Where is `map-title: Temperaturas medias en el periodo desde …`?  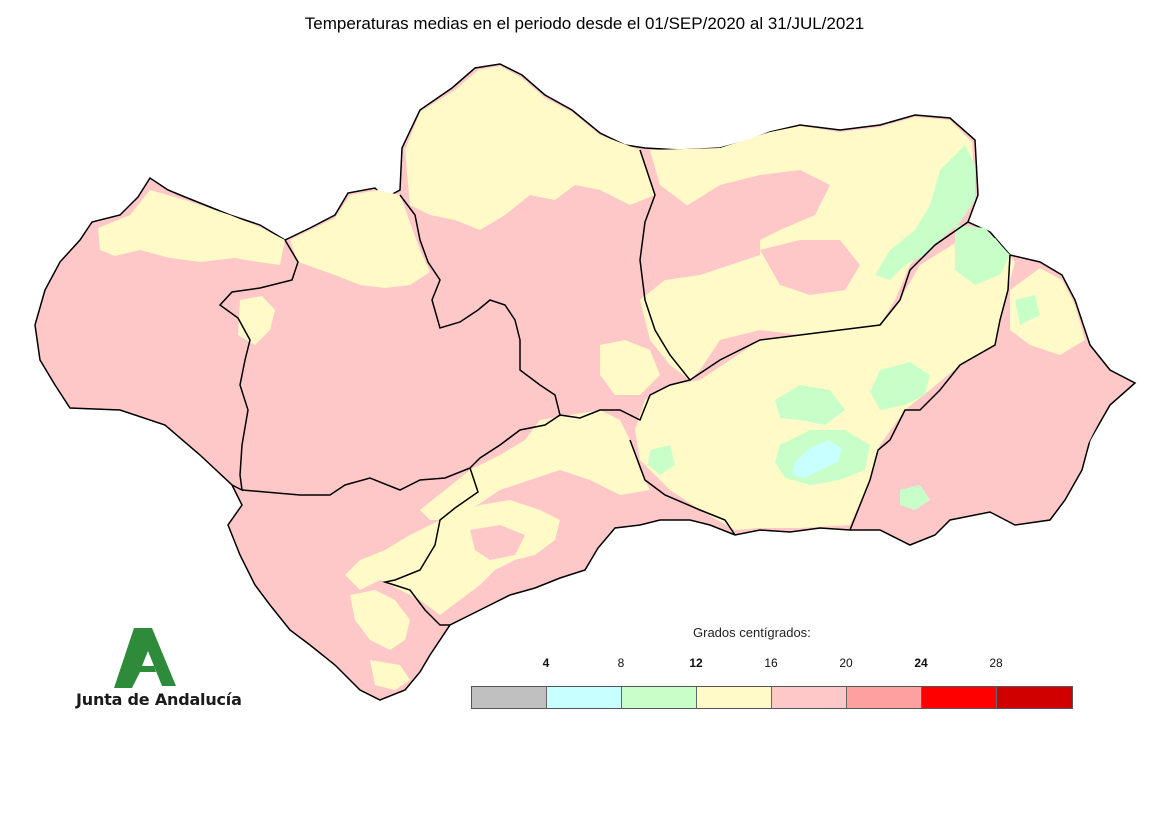
map-title: Temperaturas medias en el periodo desde … is located at coordinates (584, 23).